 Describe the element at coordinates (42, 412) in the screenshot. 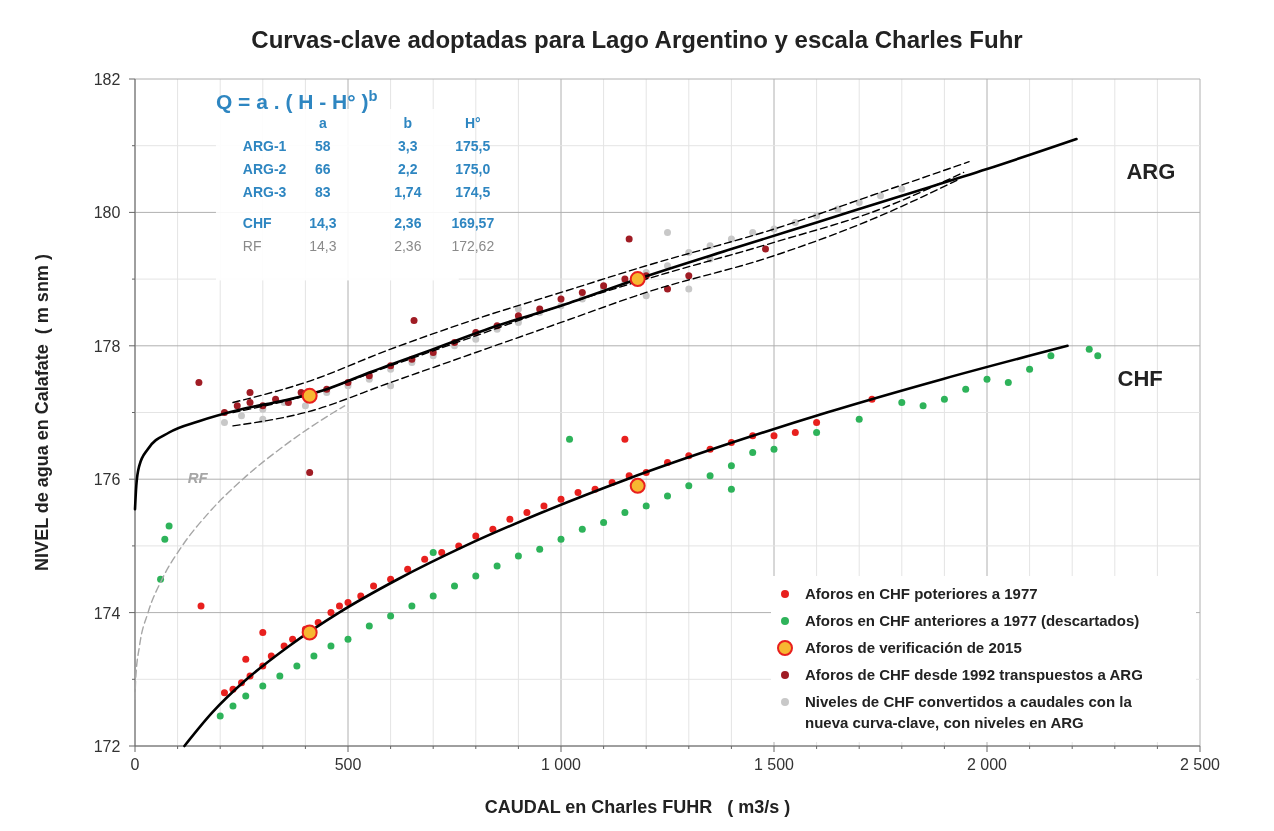

I see `y-axis-title: NIVEL de agua en Calafate ( m snm )` at that location.